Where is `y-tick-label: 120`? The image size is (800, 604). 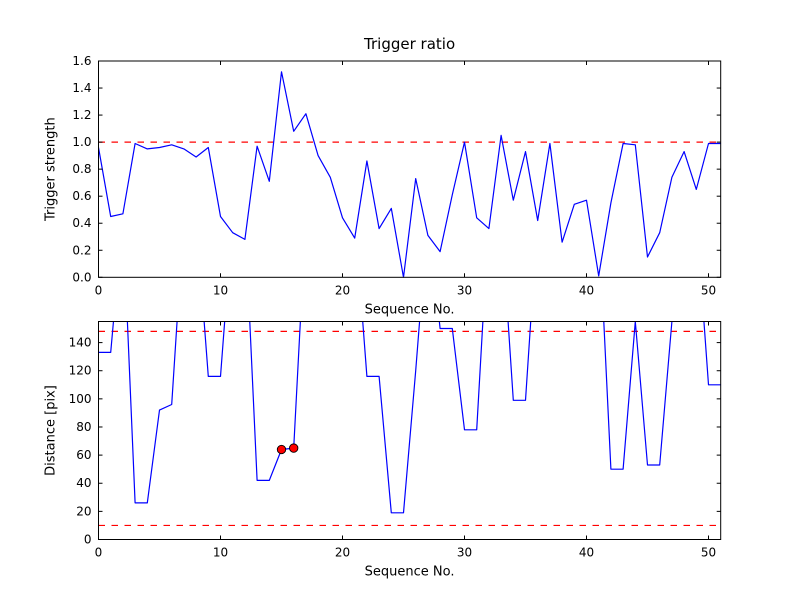 y-tick-label: 120 is located at coordinates (80, 371).